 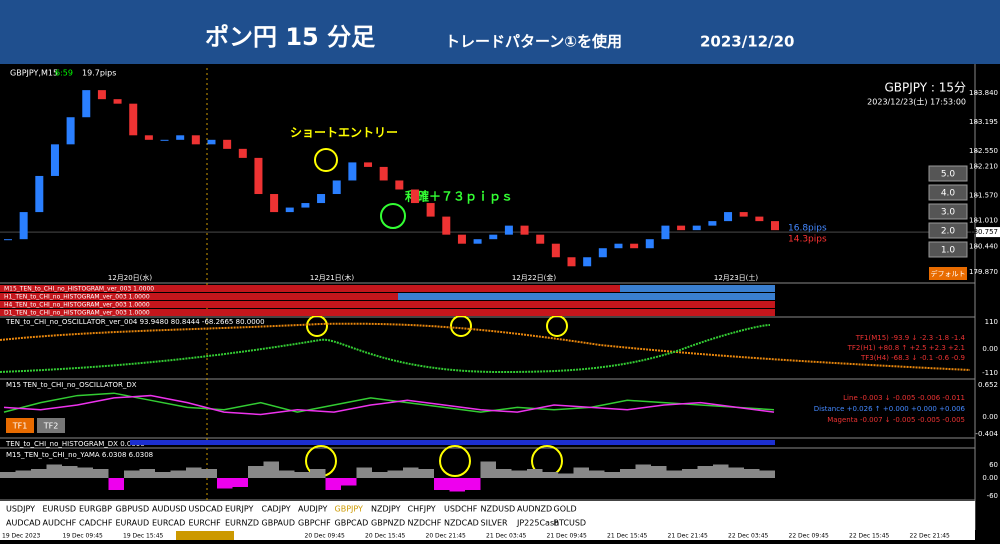 What do you see at coordinates (130, 277) in the screenshot?
I see `date-label: 12月20日(水)` at bounding box center [130, 277].